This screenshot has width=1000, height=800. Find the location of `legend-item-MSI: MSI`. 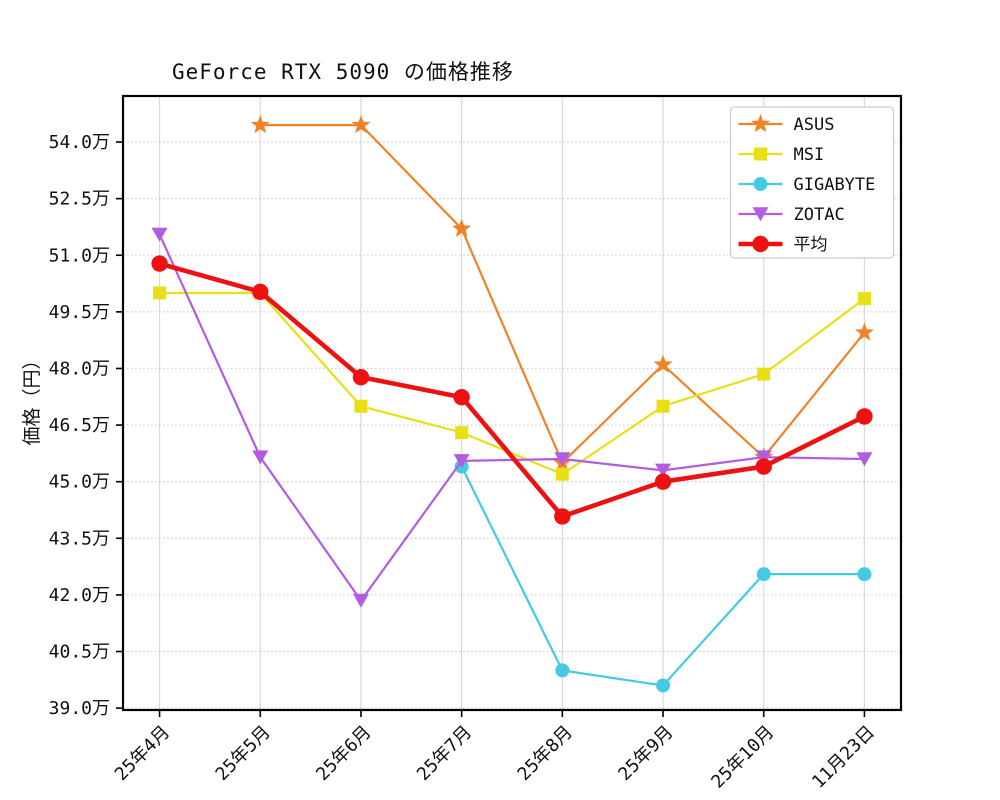

legend-item-MSI: MSI is located at coordinates (781, 155).